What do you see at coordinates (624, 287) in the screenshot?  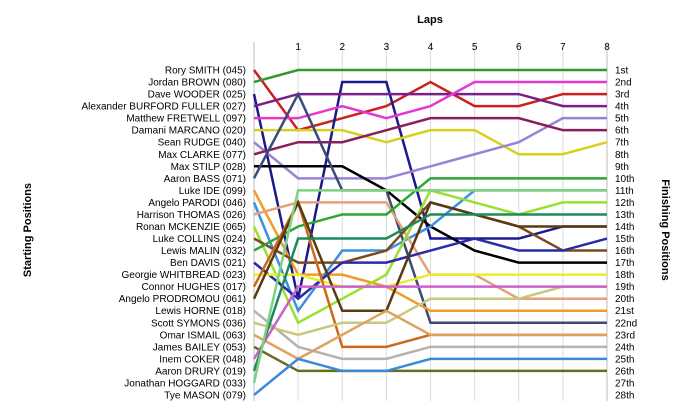 I see `finishing-position-label: 19th` at bounding box center [624, 287].